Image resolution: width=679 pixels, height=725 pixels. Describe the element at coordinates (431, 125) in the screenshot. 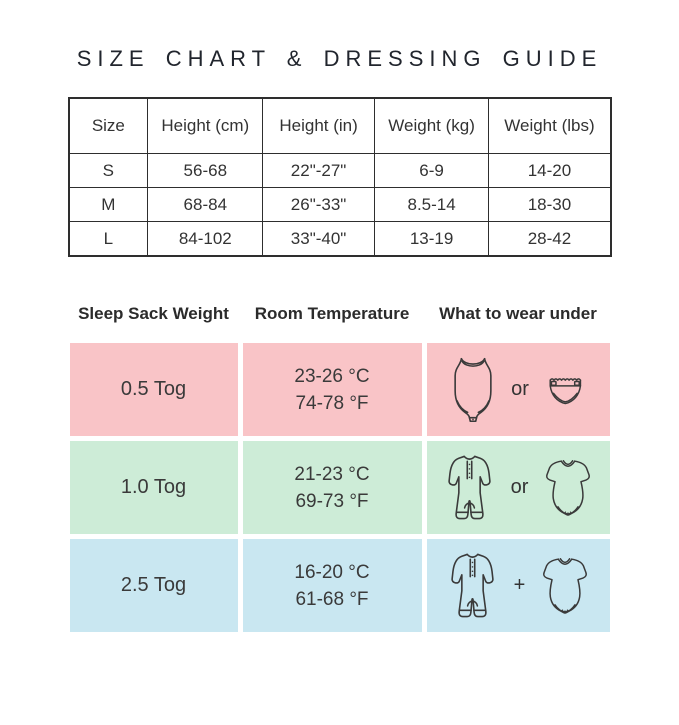

I see `size-table-header-weight-kg: Weight (kg)` at that location.